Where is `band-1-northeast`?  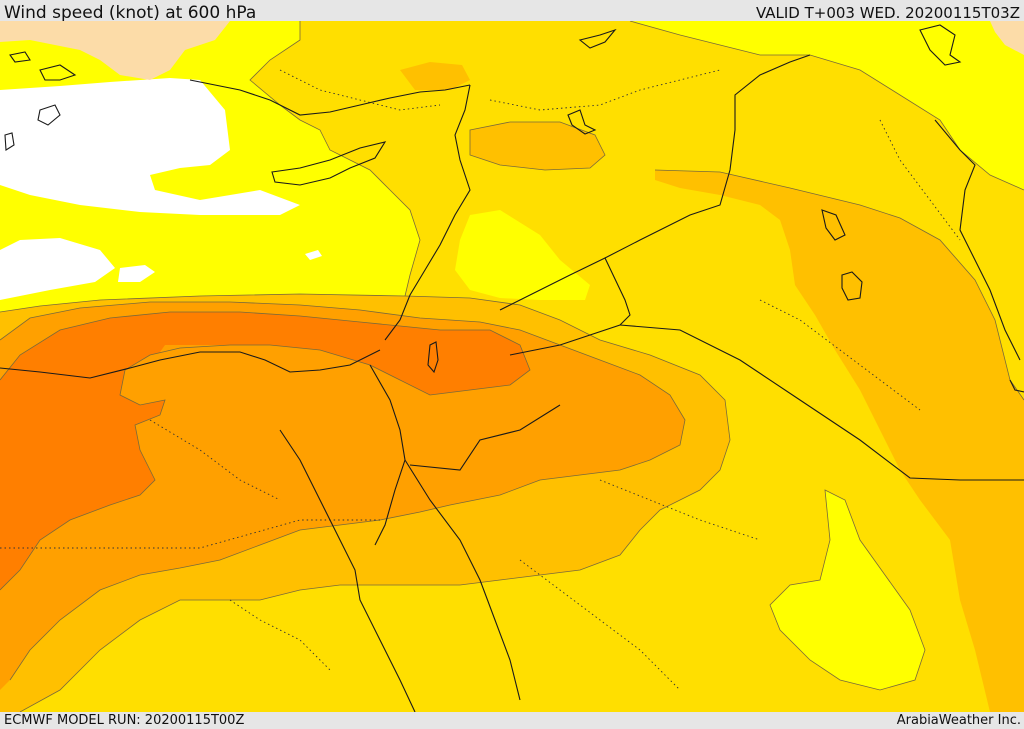
band-1-northeast is located at coordinates (827, 105).